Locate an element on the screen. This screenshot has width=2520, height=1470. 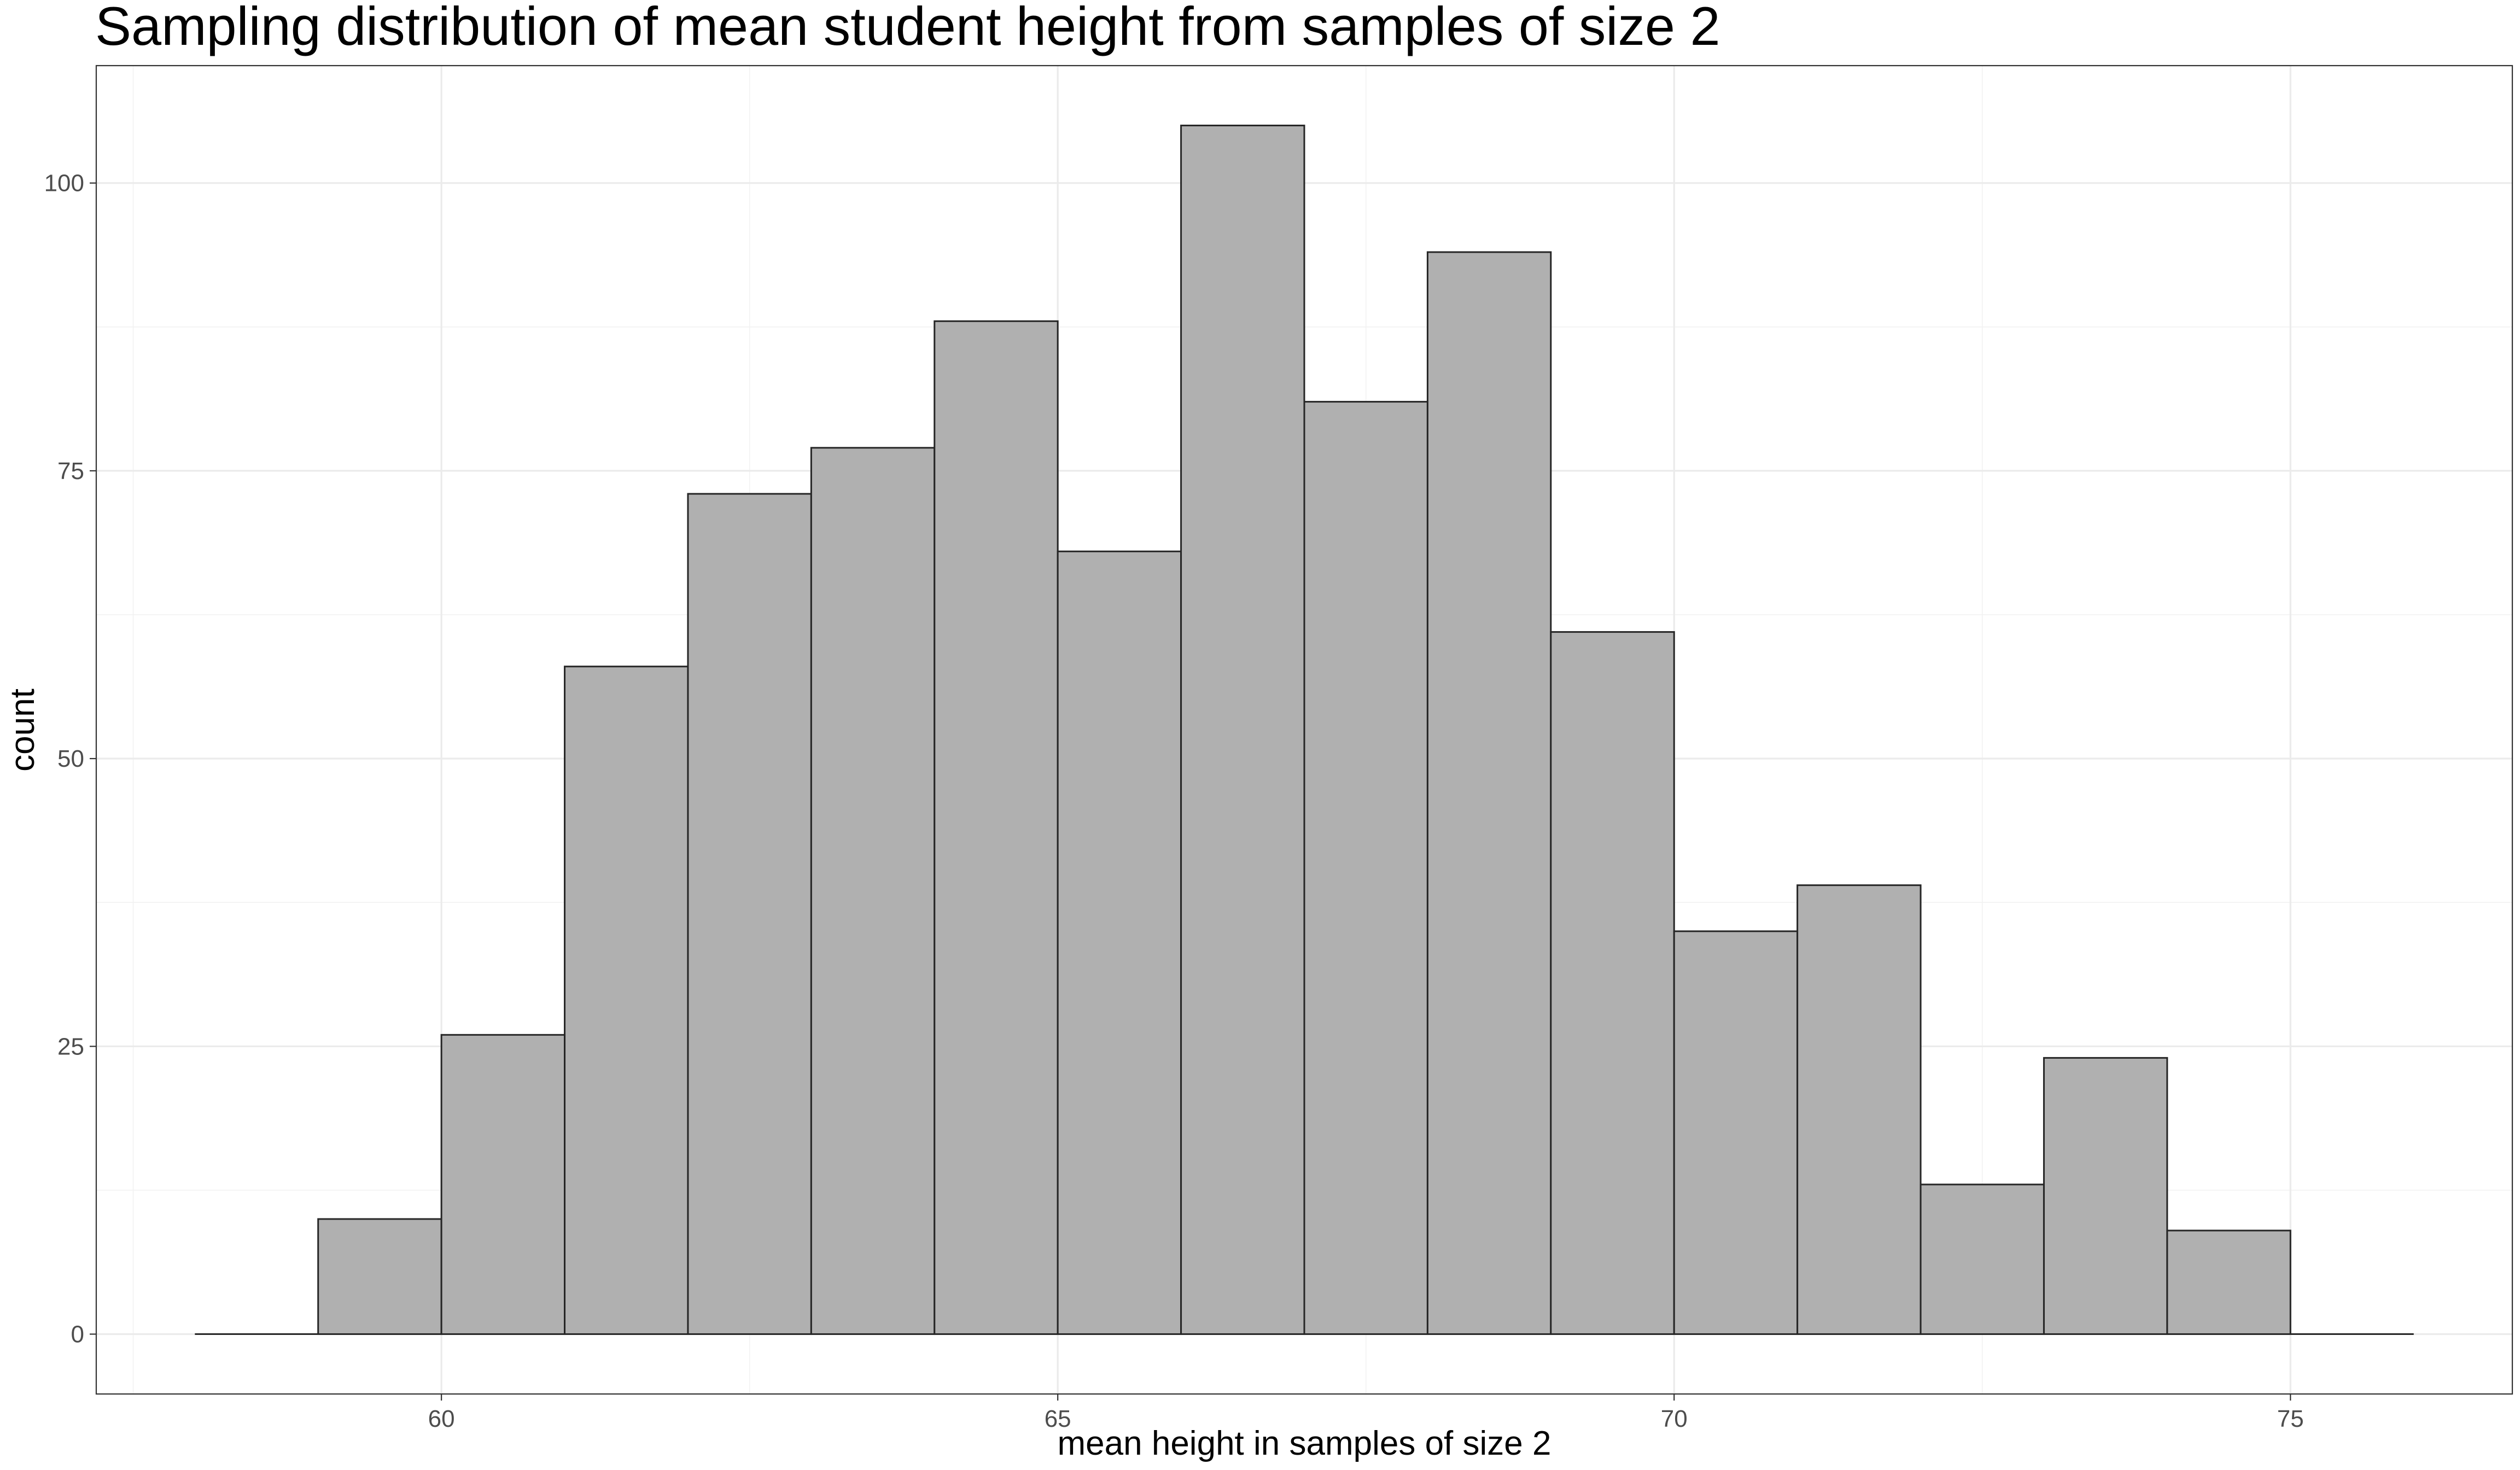
y-axis-title: count is located at coordinates (23, 730).